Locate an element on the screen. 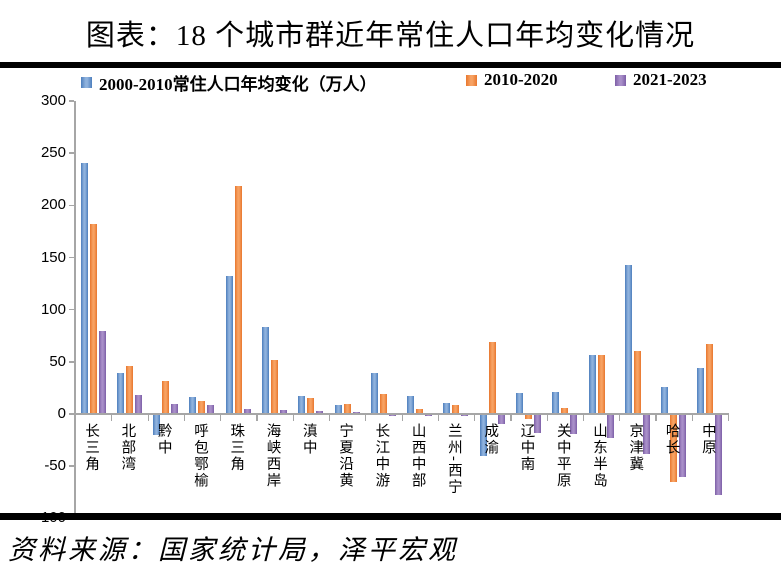  legend-label-2010-2020: 2010-2020 is located at coordinates (521, 79).